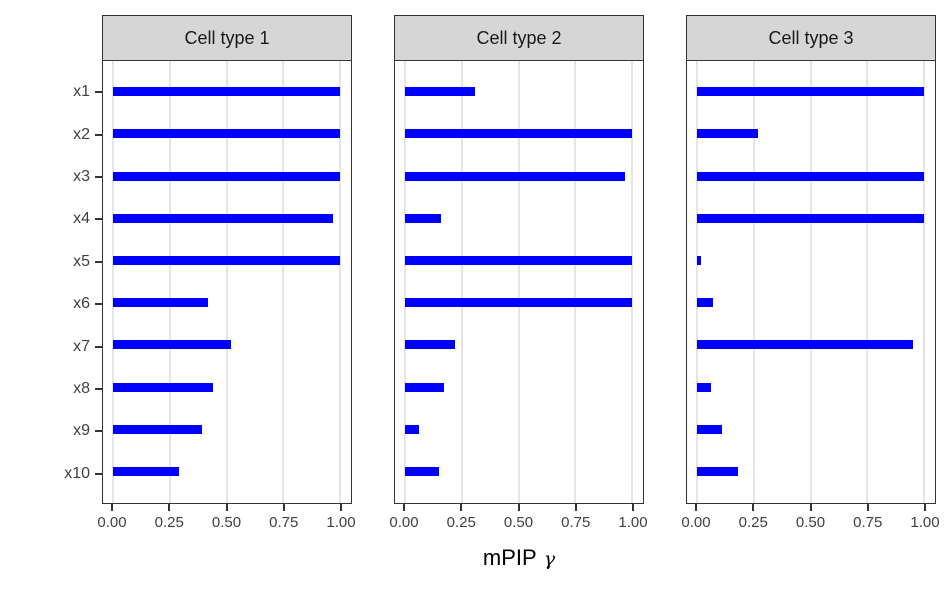 This screenshot has width=950, height=600. I want to click on x-axis-title-text: mPIP, so click(509, 557).